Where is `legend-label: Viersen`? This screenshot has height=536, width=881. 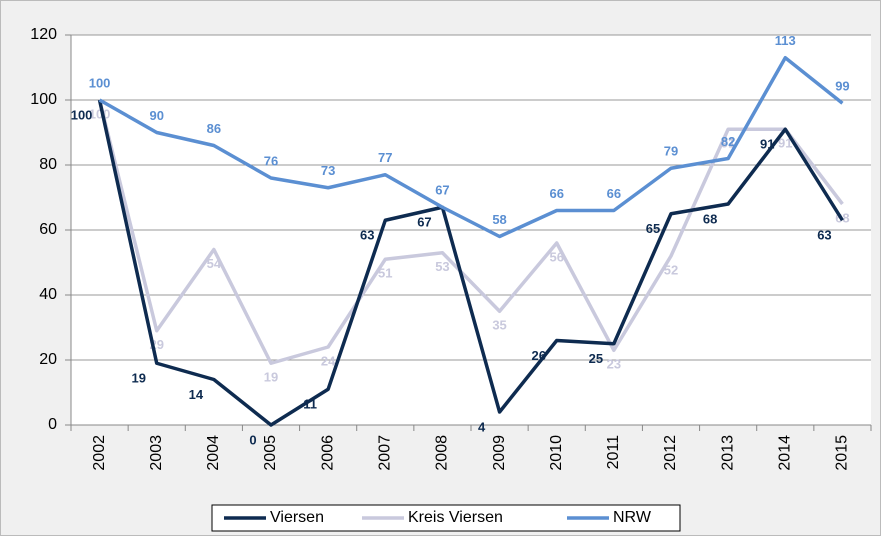 legend-label: Viersen is located at coordinates (297, 517).